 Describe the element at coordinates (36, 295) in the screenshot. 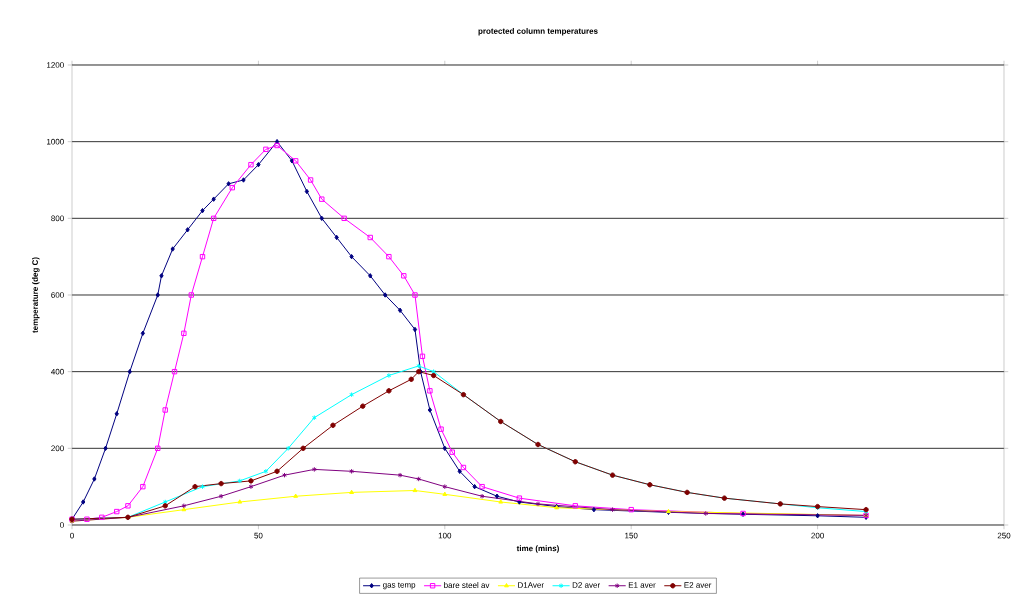

I see `y-axis-title: temperature (deg C)` at that location.